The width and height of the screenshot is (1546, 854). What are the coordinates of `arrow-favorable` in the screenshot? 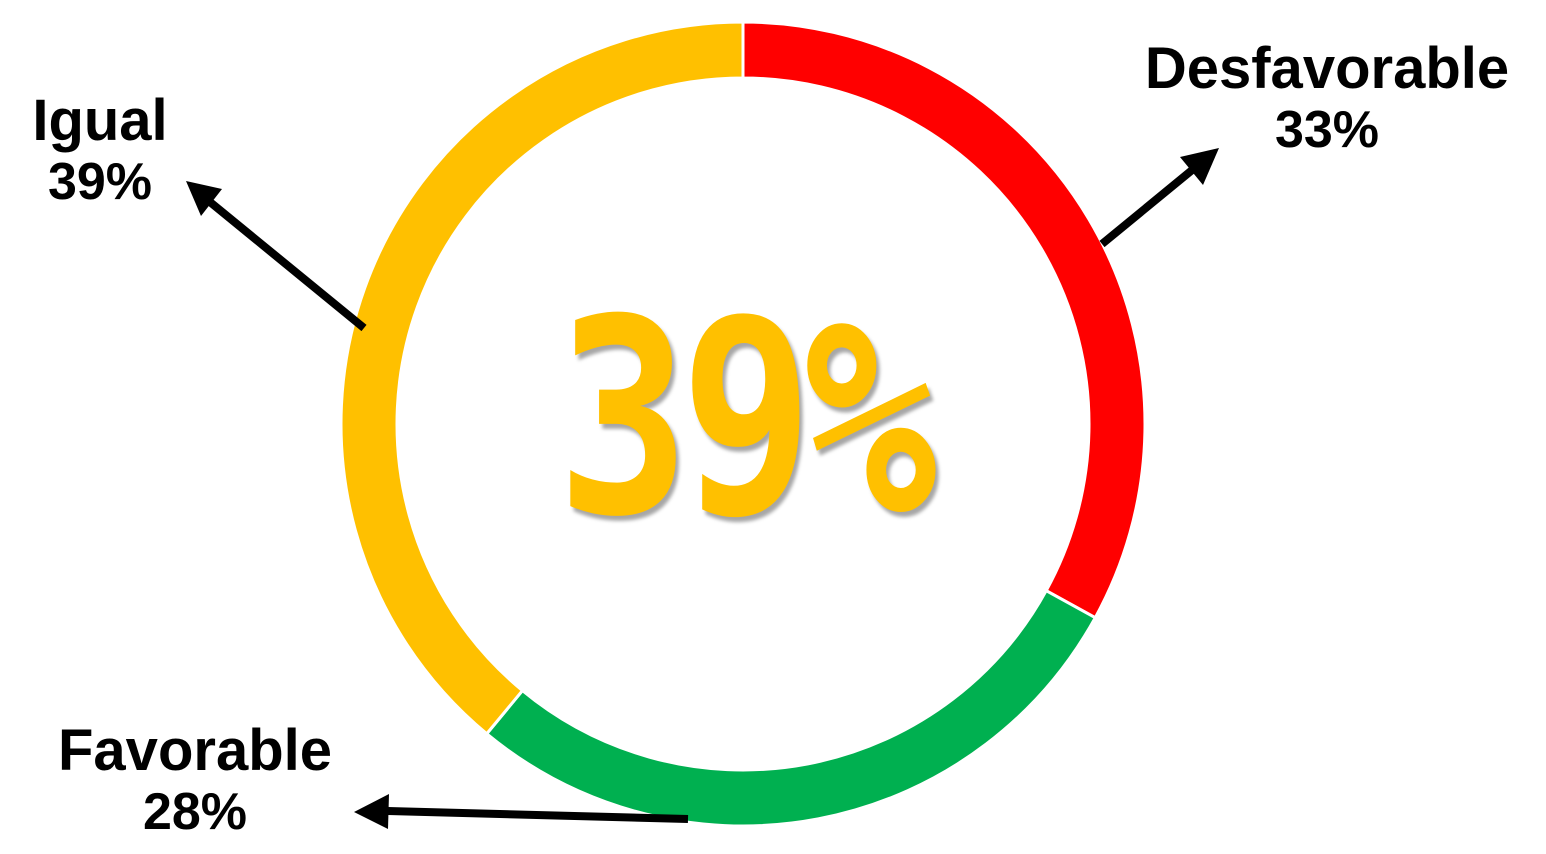 It's located at (521, 811).